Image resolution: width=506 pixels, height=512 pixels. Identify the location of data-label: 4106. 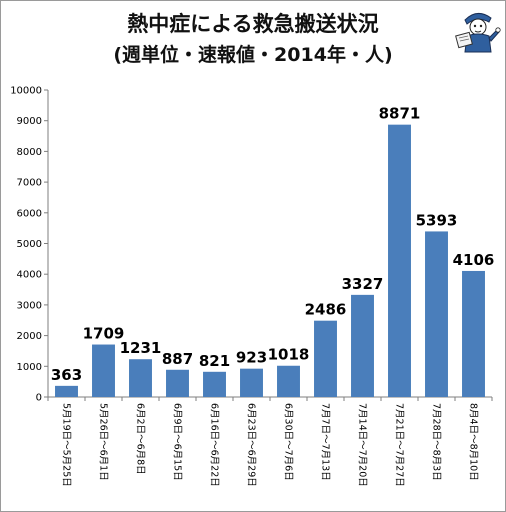
(474, 260).